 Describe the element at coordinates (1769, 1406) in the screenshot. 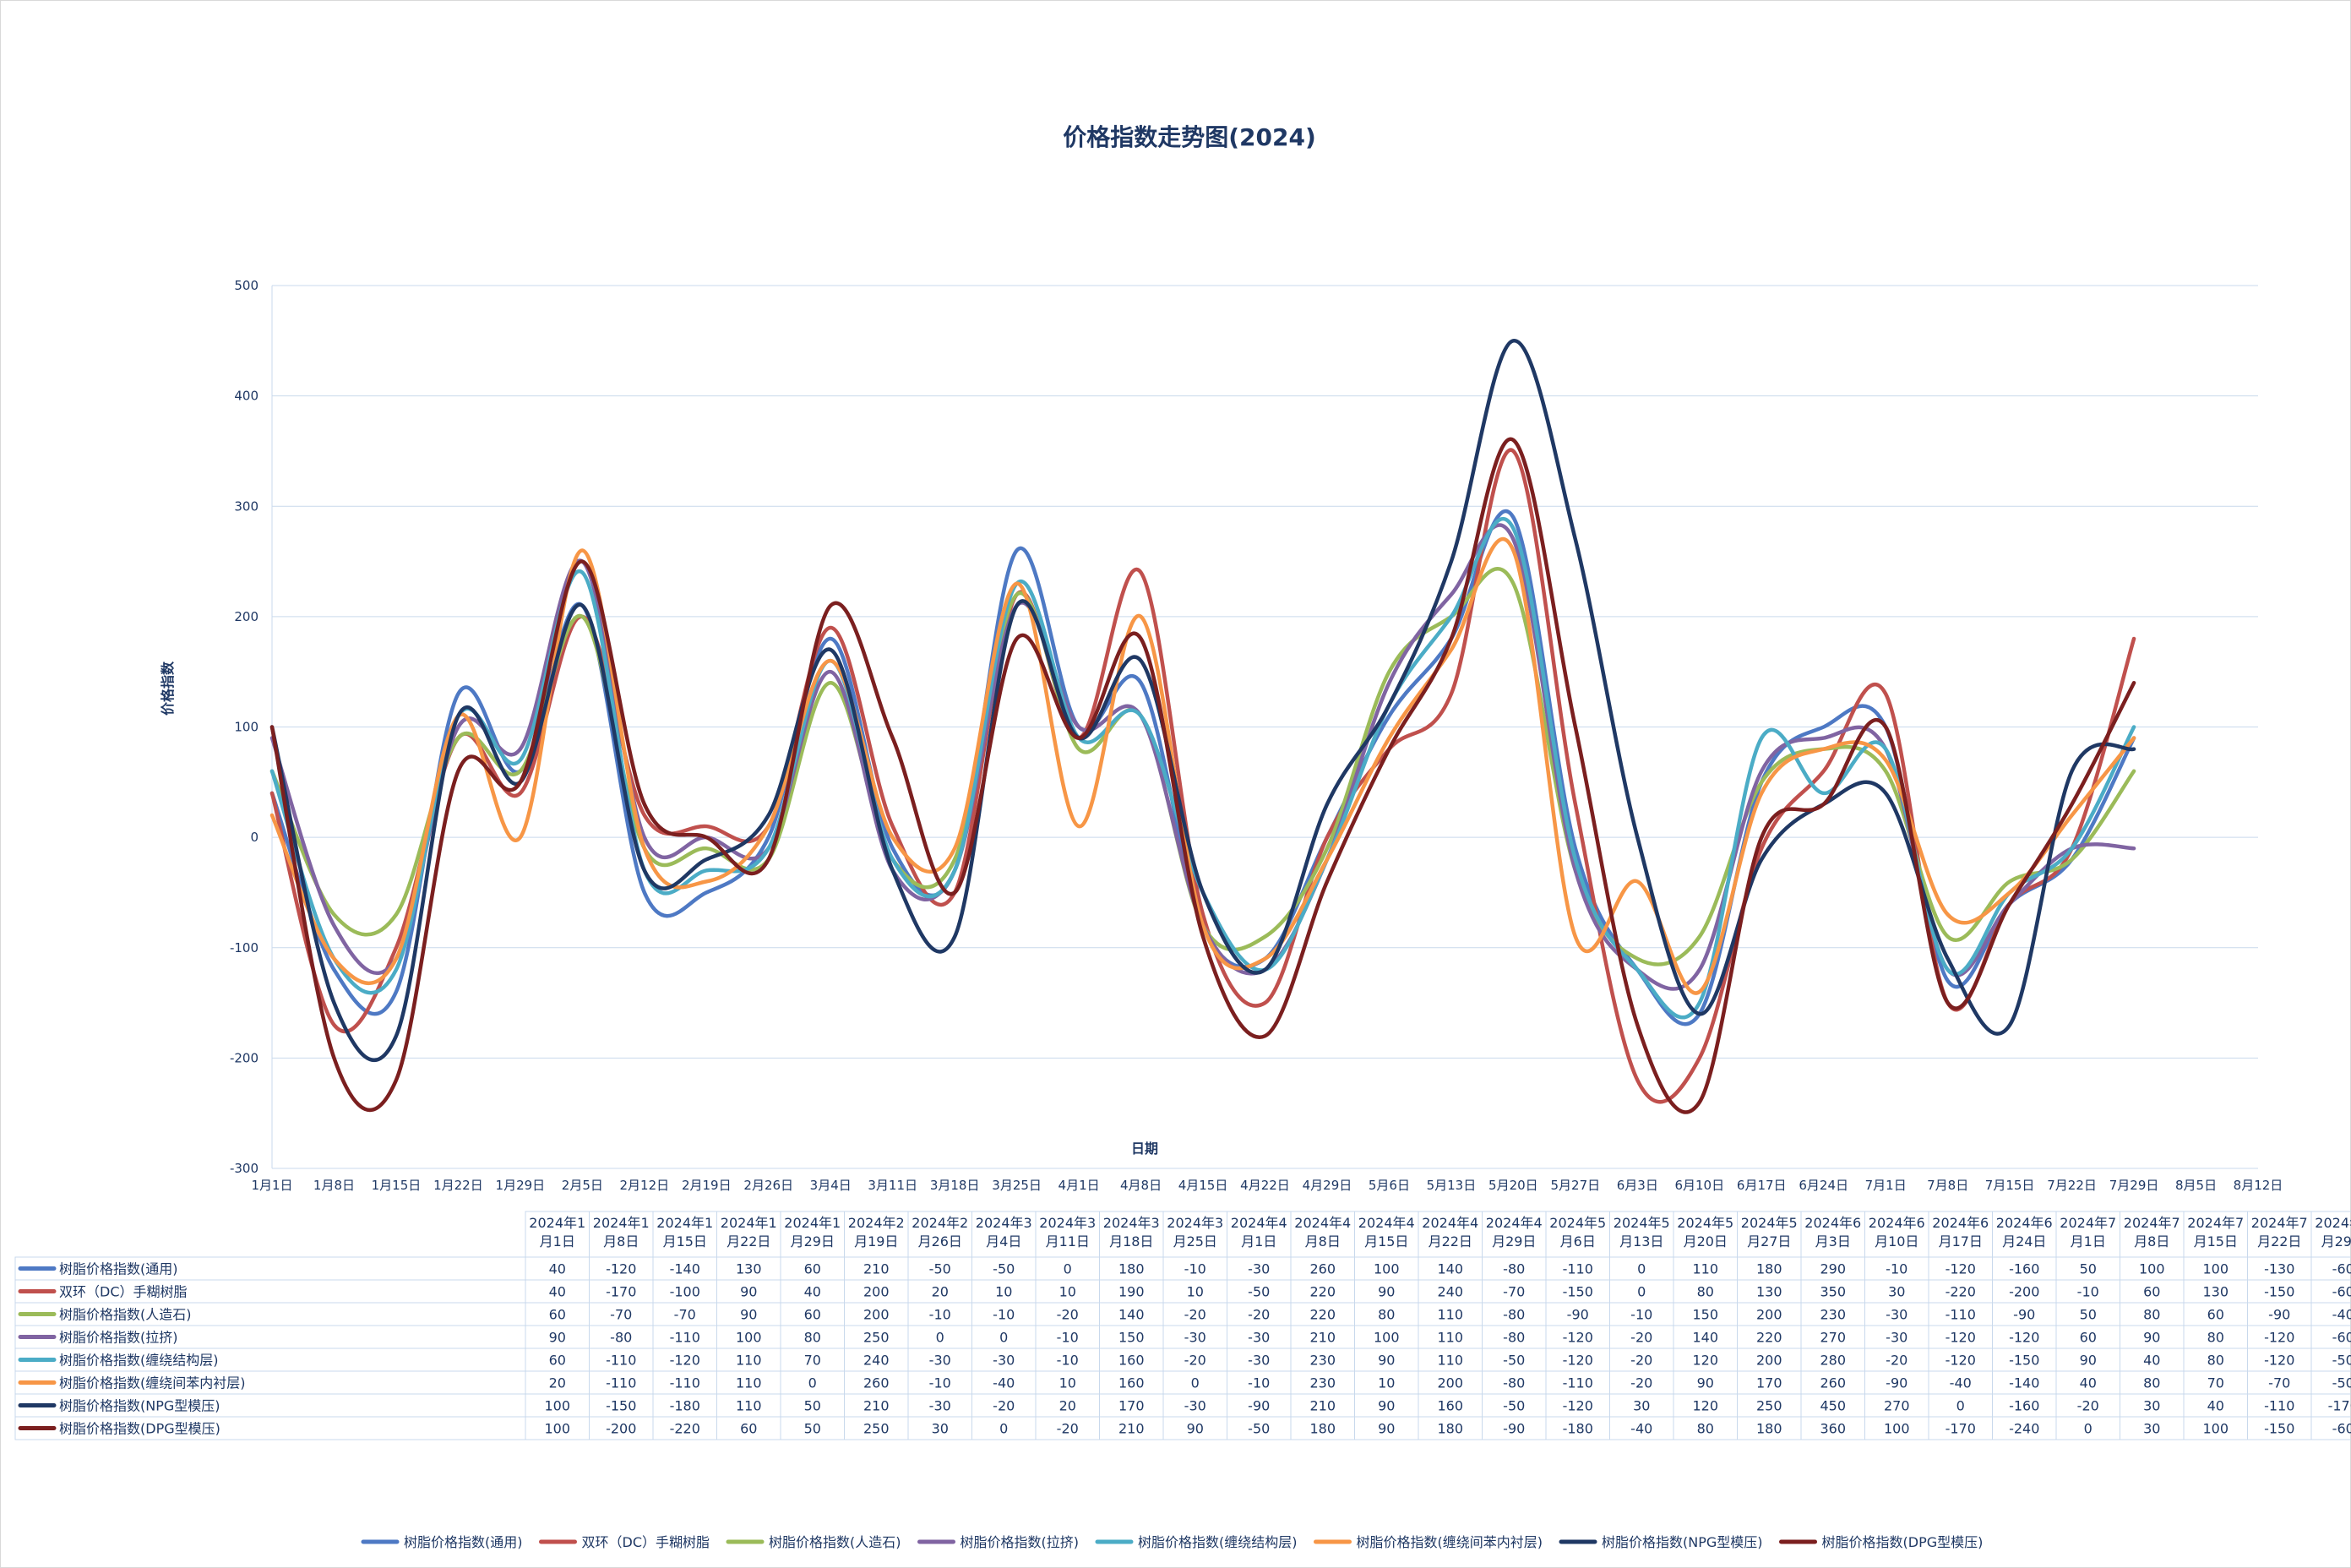

I see `table-cell: 250` at that location.